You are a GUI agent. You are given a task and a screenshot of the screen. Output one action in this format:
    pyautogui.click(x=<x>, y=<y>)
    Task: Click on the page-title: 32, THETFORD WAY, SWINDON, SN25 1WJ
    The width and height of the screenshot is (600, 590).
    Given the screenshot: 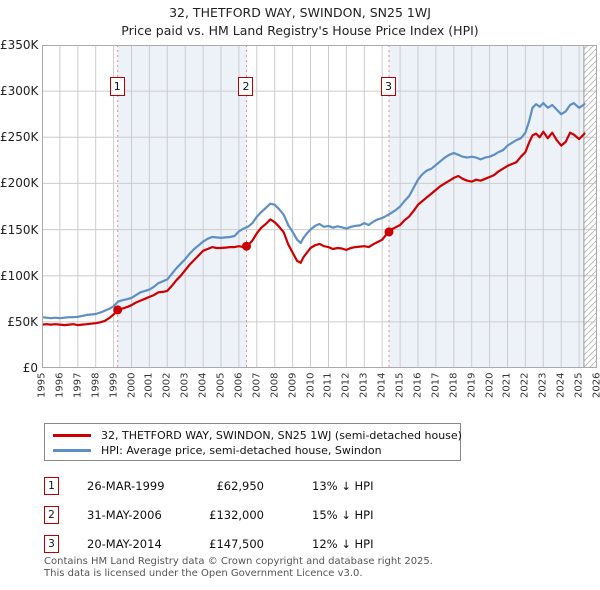 What is the action you would take?
    pyautogui.click(x=300, y=12)
    